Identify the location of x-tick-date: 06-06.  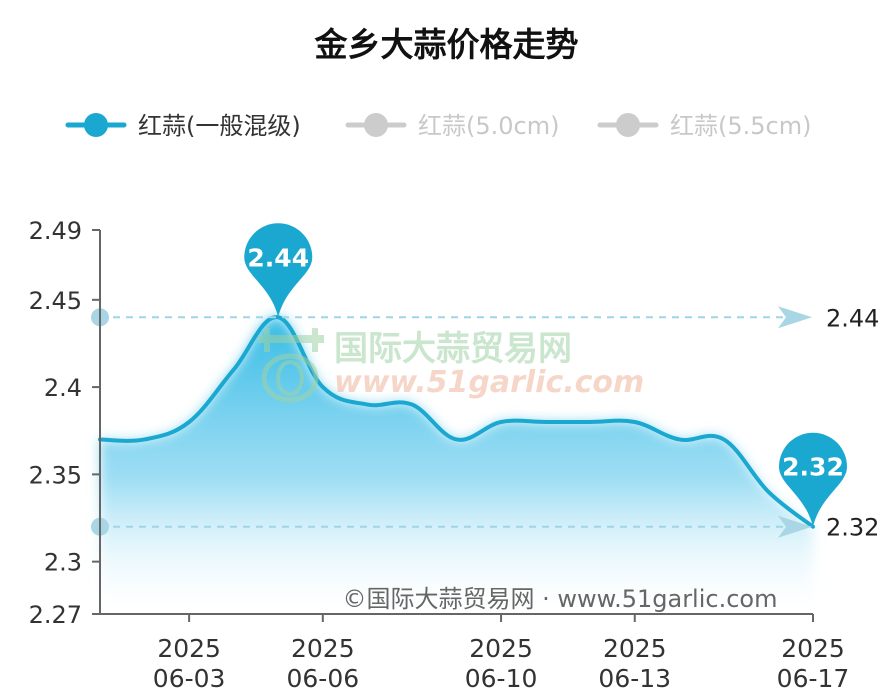
(322, 678).